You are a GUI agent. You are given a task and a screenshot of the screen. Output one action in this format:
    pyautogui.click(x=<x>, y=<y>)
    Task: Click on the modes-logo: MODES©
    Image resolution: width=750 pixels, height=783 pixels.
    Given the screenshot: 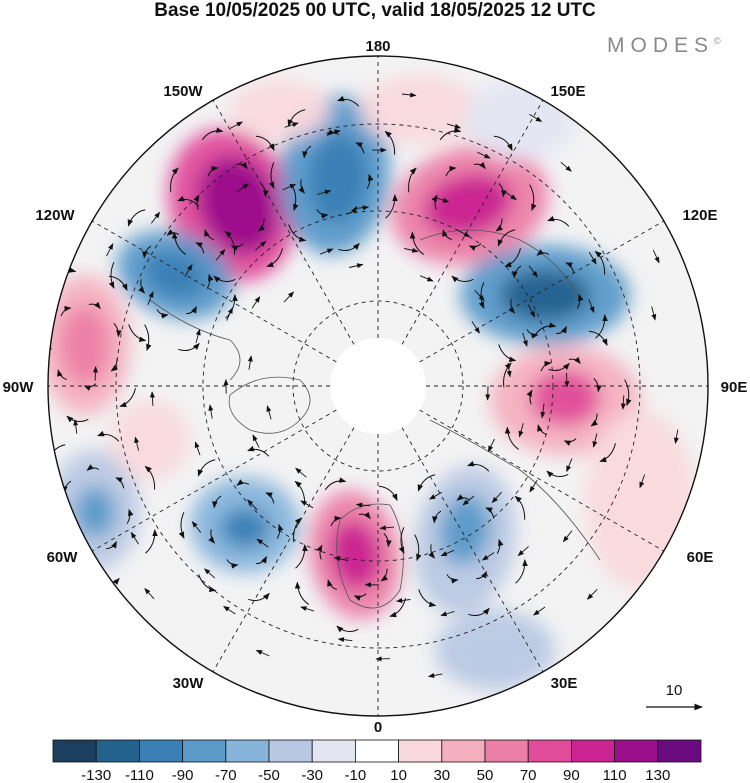 What is the action you would take?
    pyautogui.click(x=664, y=46)
    